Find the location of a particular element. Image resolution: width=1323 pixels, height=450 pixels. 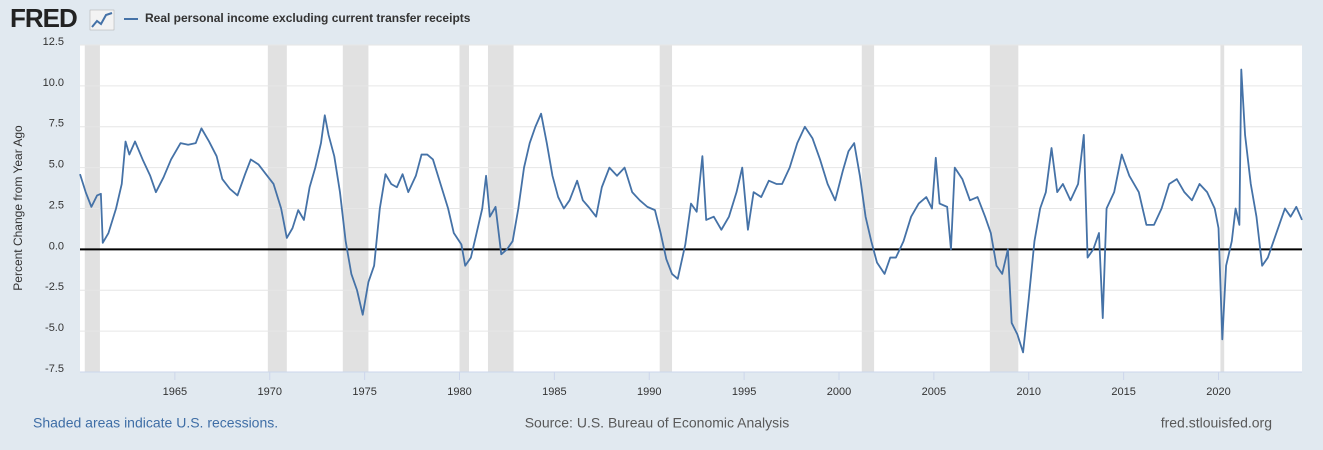

x-tick-label: 1990 is located at coordinates (649, 392).